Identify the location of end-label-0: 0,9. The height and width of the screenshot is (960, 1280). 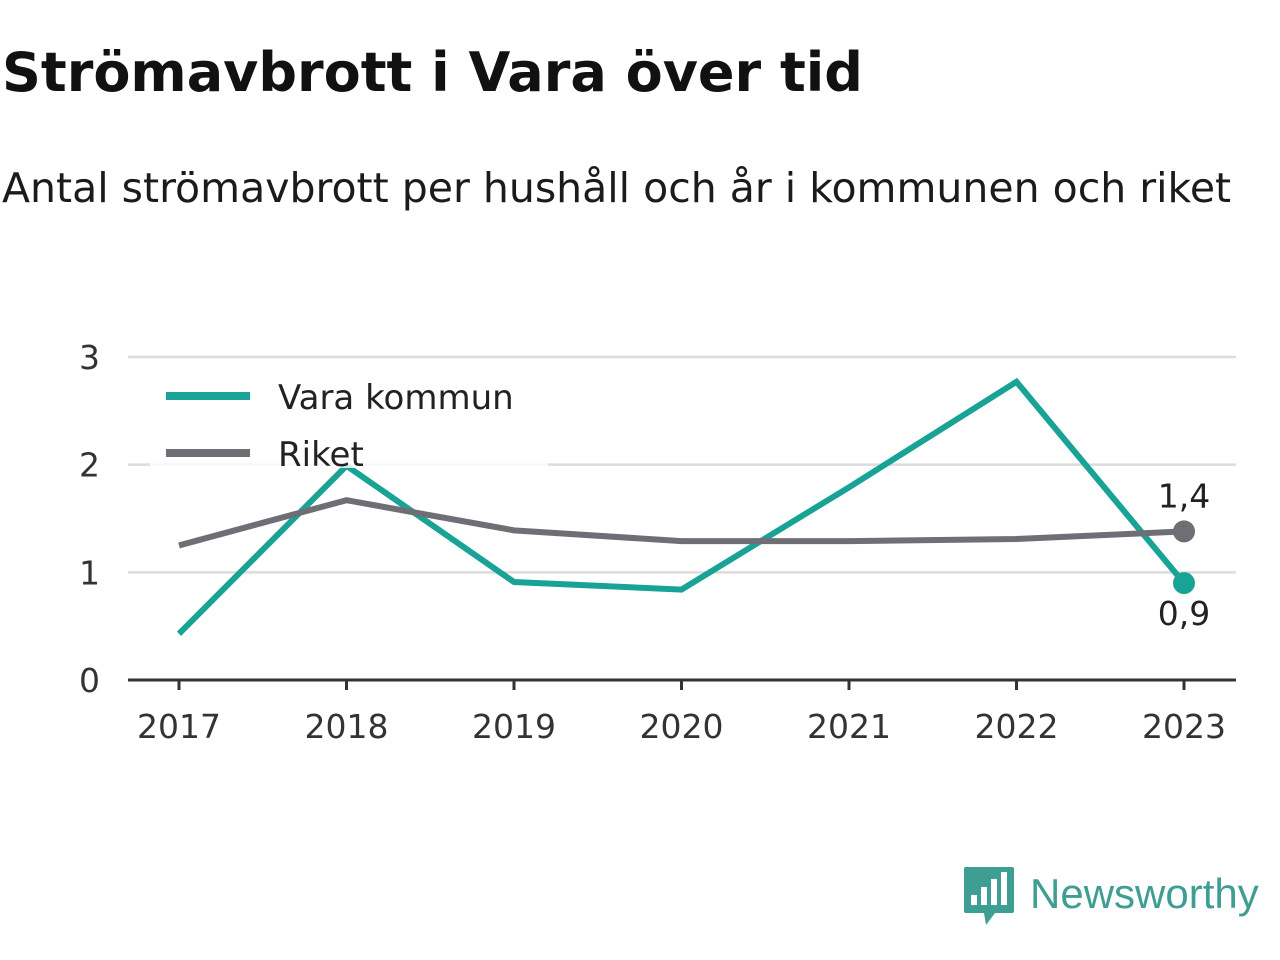
(1184, 613).